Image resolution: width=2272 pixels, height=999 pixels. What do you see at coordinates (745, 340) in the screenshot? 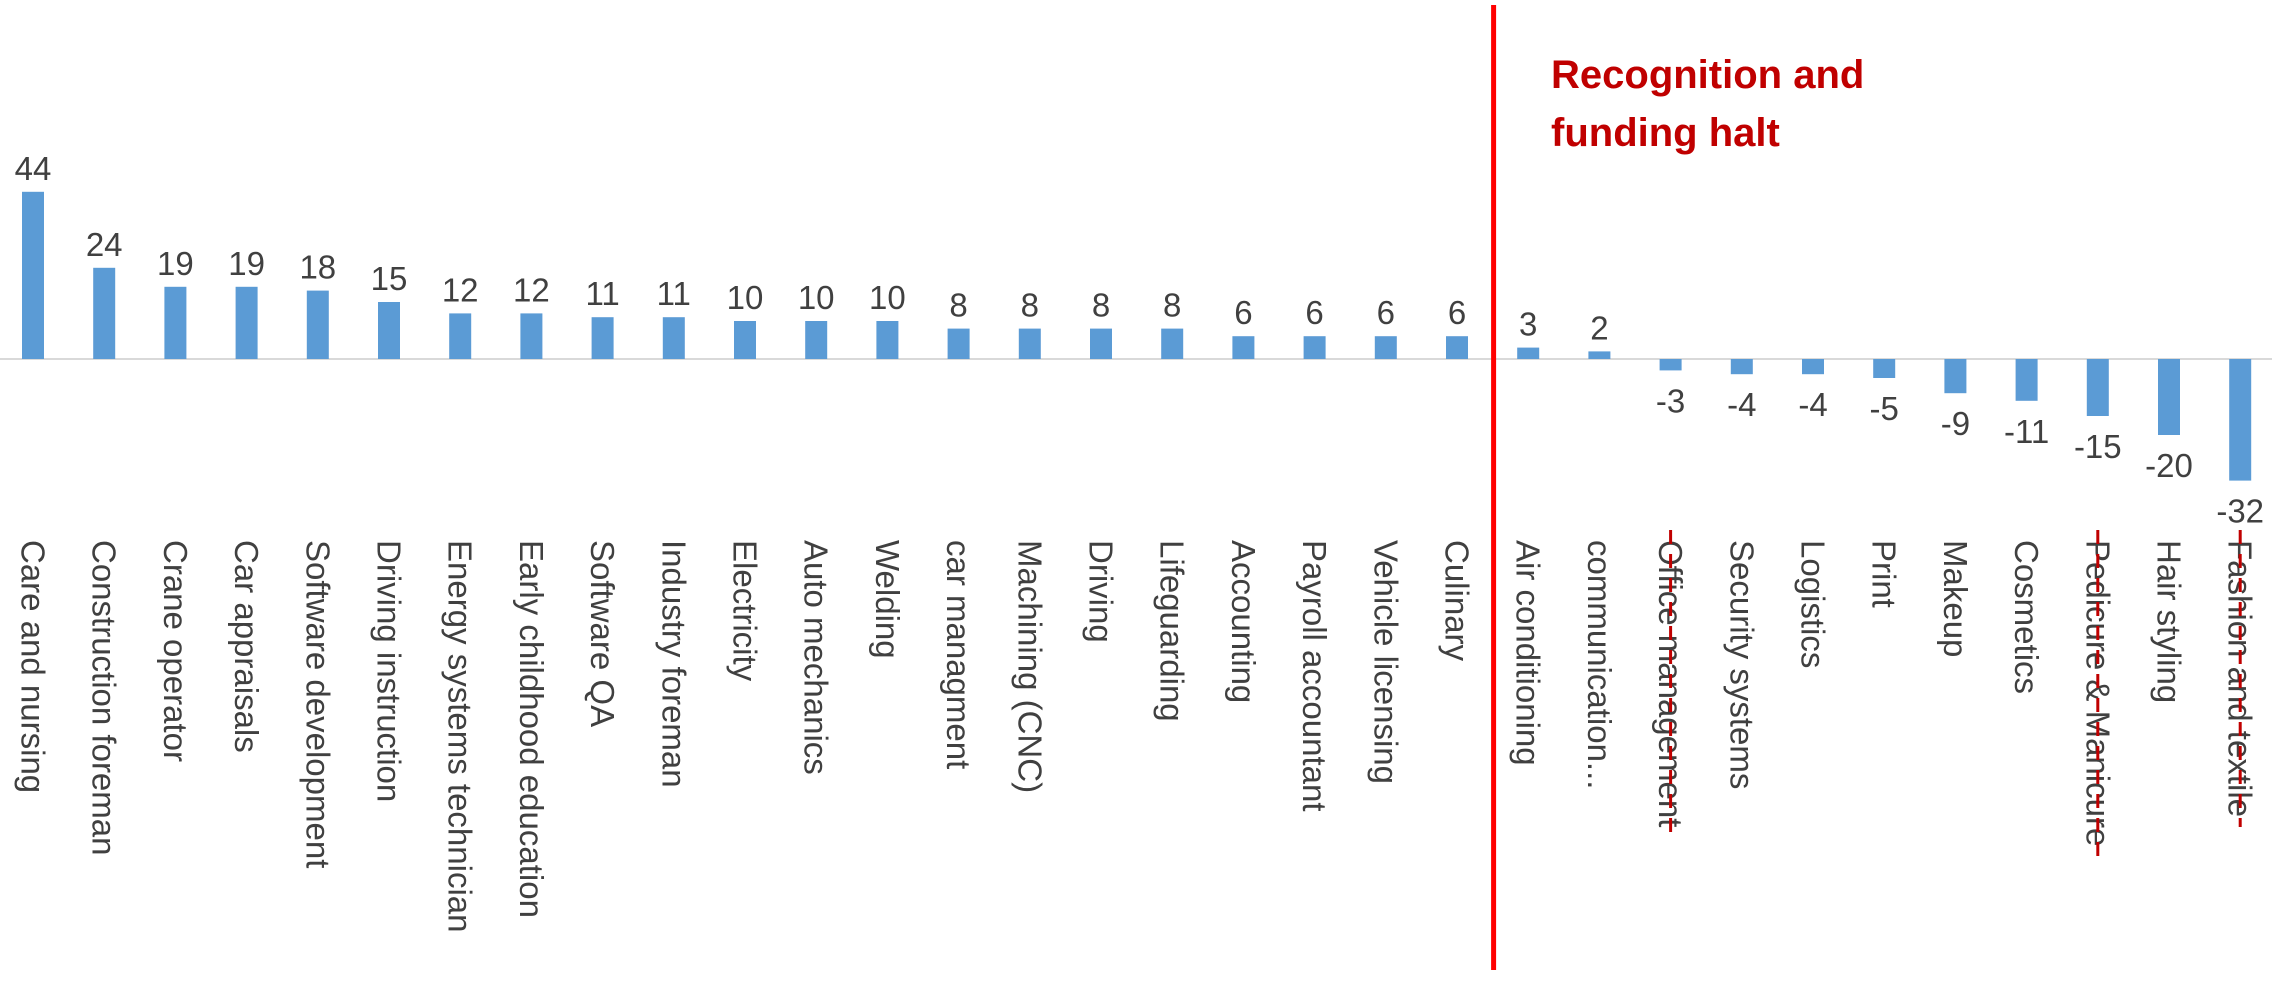
I see `bar-electricity` at bounding box center [745, 340].